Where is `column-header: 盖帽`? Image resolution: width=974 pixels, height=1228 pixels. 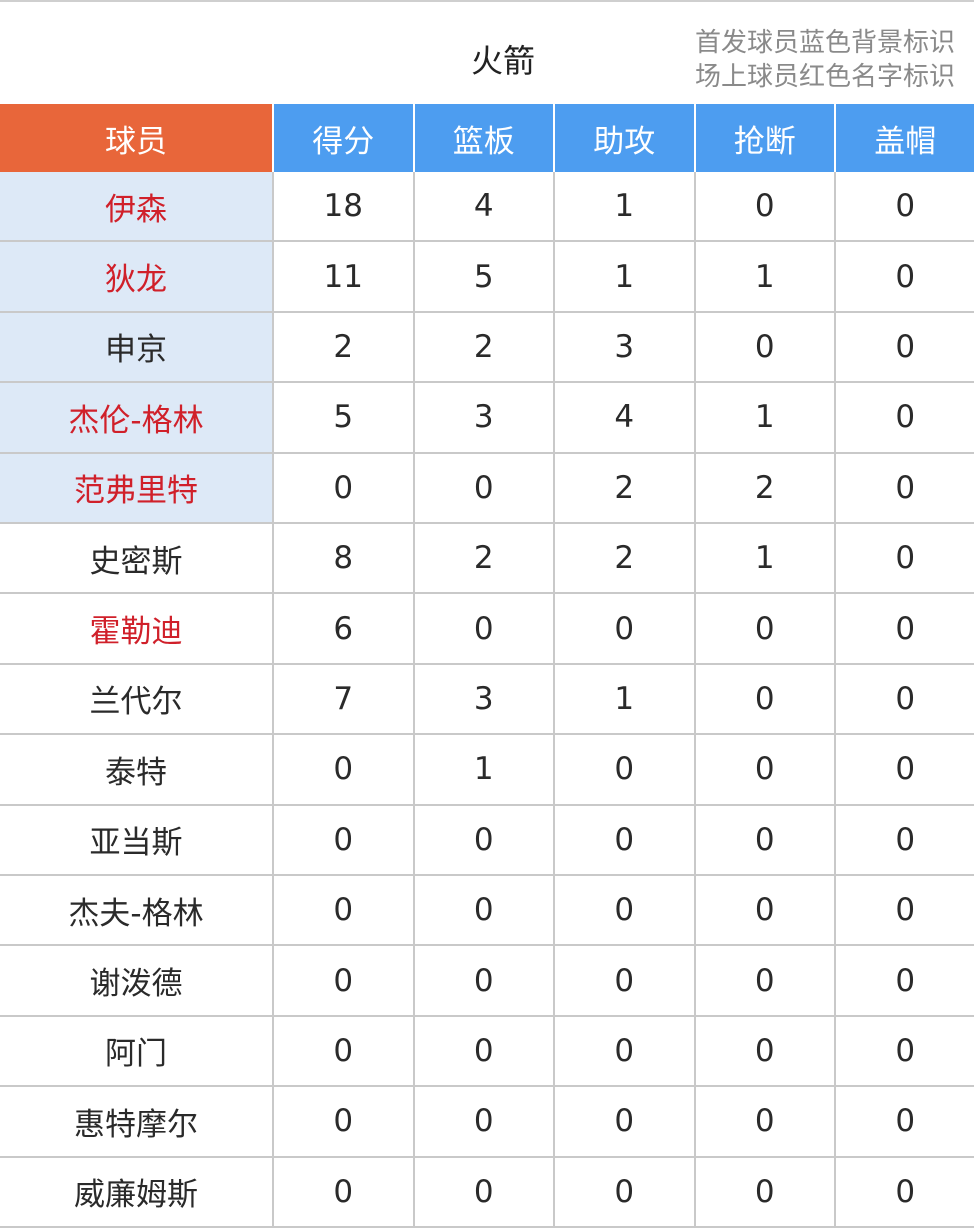
column-header: 盖帽 is located at coordinates (905, 138).